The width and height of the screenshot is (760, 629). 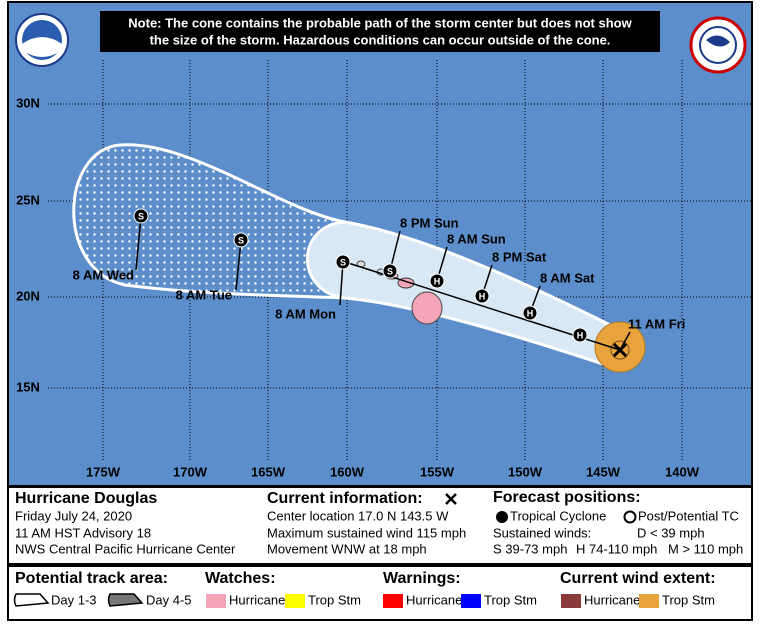 I want to click on wind-class: S 39-73 mph, so click(x=530, y=548).